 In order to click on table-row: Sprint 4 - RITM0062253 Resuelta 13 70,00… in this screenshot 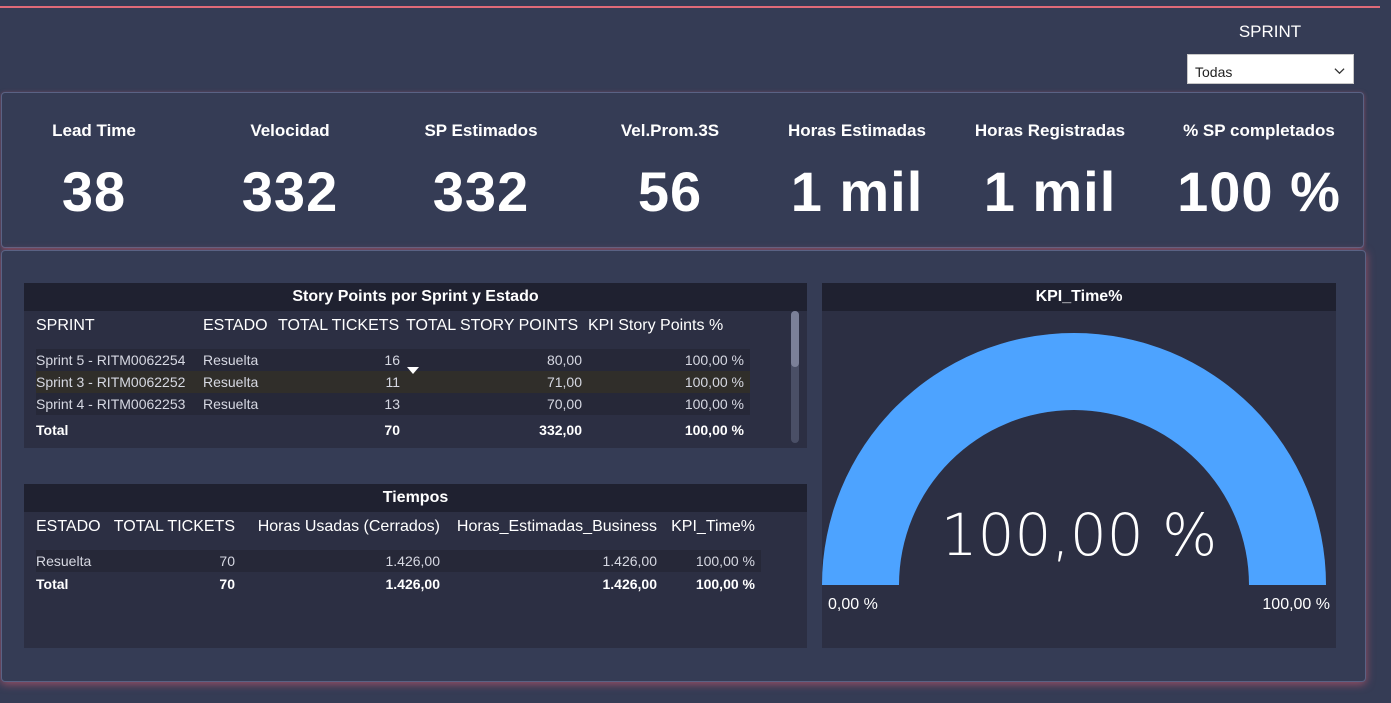, I will do `click(393, 404)`.